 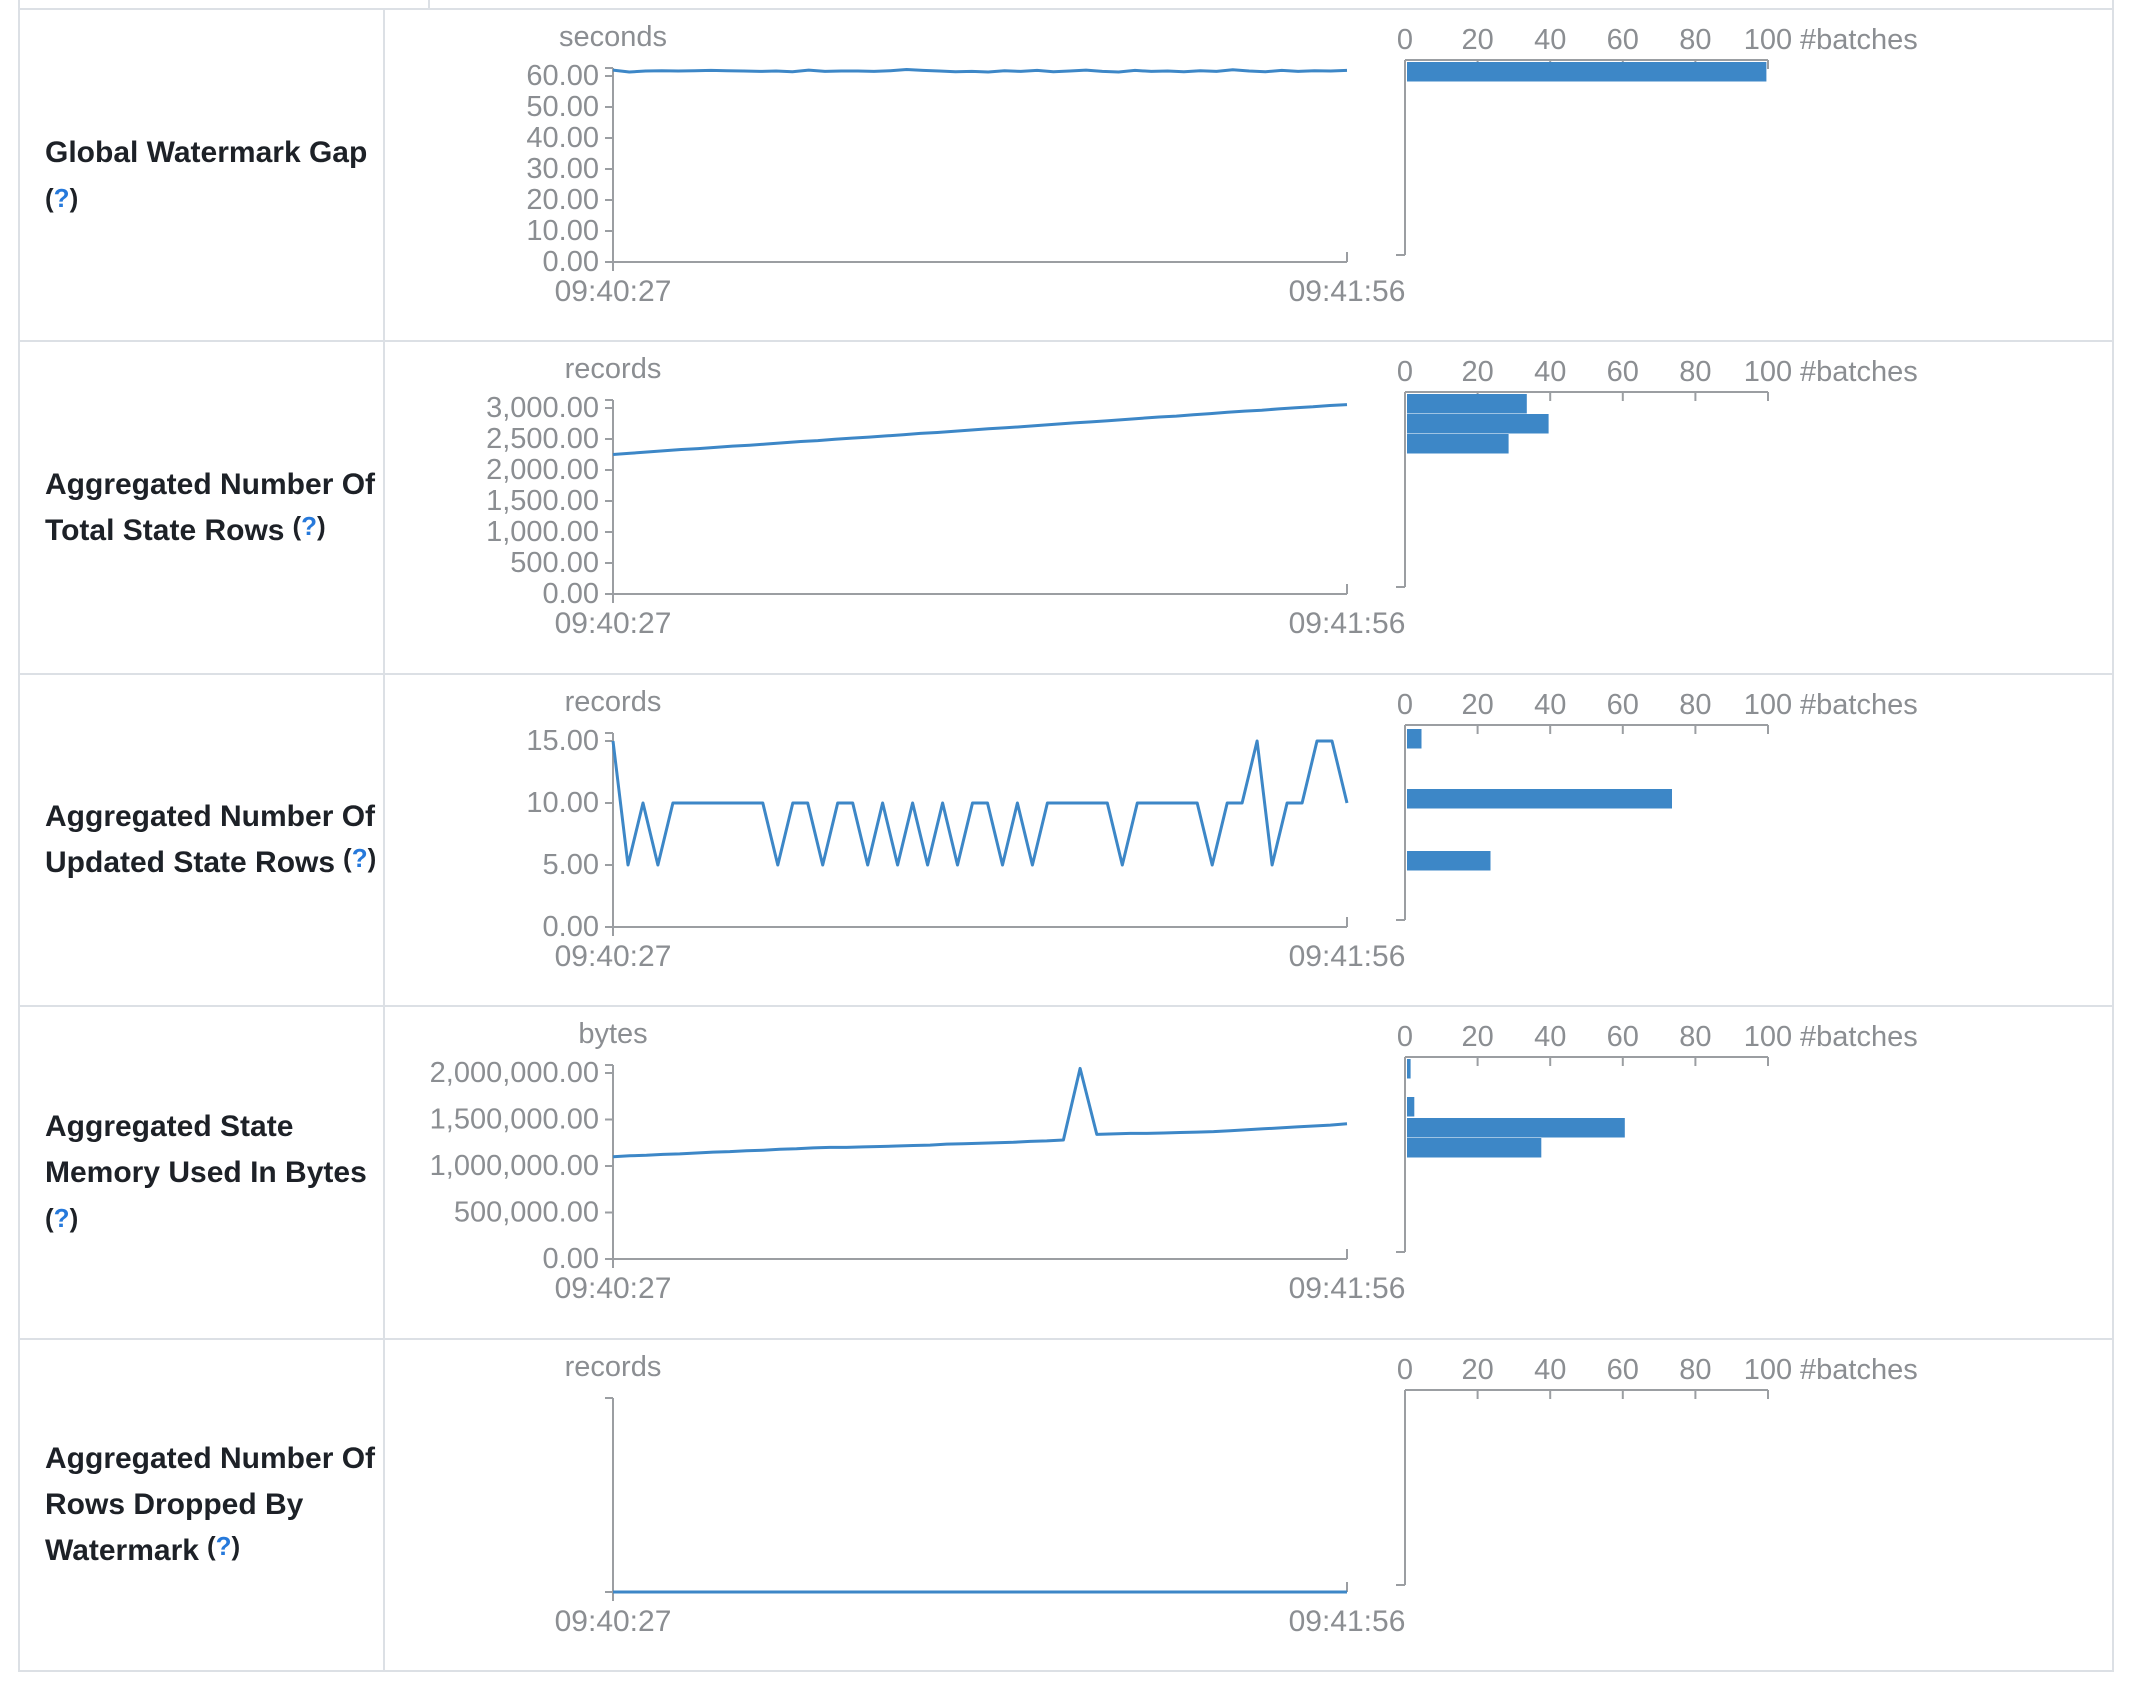 I want to click on y-axis-tick-label: 50.00, so click(x=562, y=107).